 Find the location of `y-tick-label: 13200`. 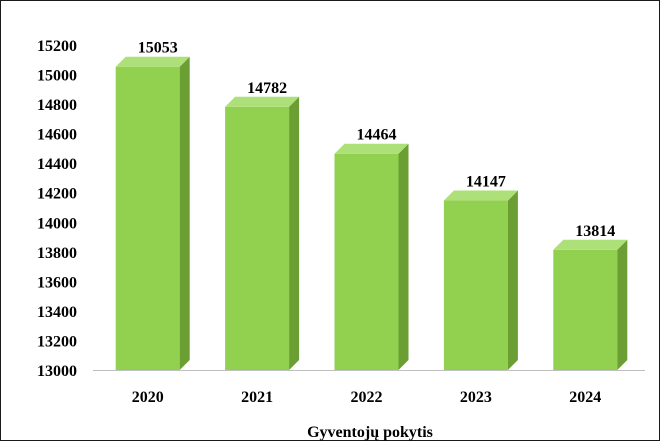

y-tick-label: 13200 is located at coordinates (57, 341).